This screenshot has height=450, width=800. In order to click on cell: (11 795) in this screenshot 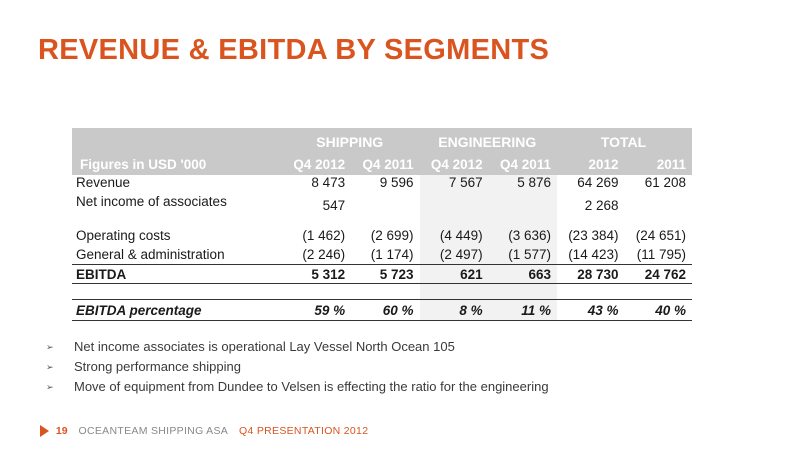, I will do `click(658, 255)`.